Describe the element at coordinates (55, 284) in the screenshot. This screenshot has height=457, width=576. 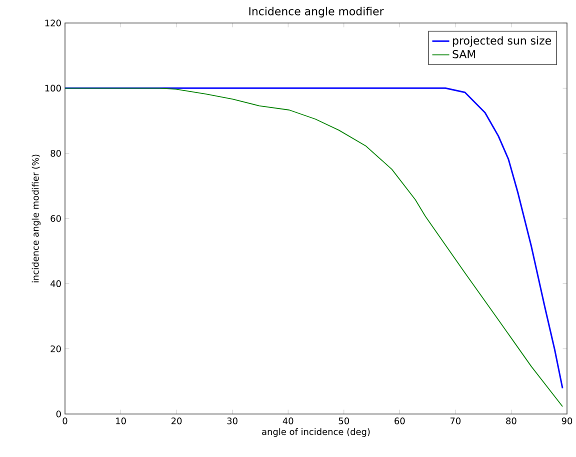
I see `y-tick-label: 40` at that location.